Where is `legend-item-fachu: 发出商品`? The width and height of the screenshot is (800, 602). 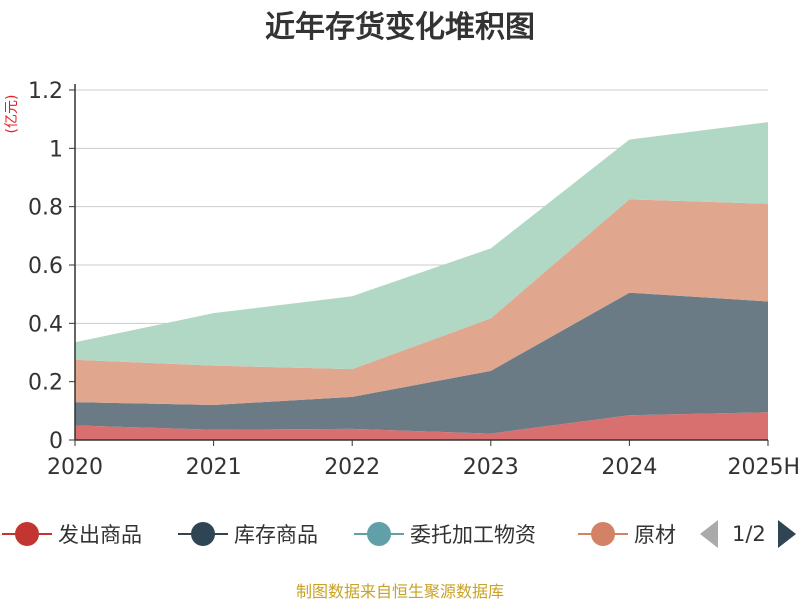
legend-item-fachu: 发出商品 is located at coordinates (72, 534).